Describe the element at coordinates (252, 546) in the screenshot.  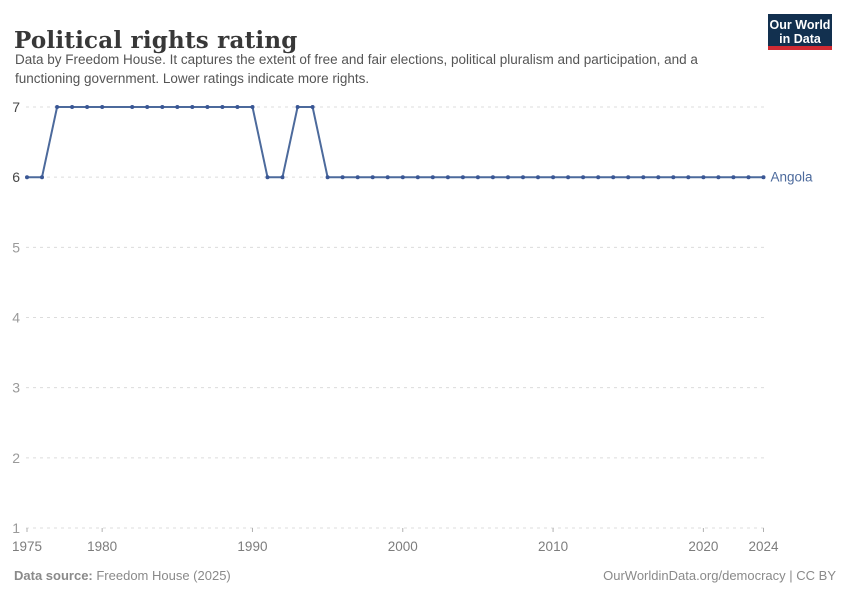
I see `x-axis-label: 1990` at that location.